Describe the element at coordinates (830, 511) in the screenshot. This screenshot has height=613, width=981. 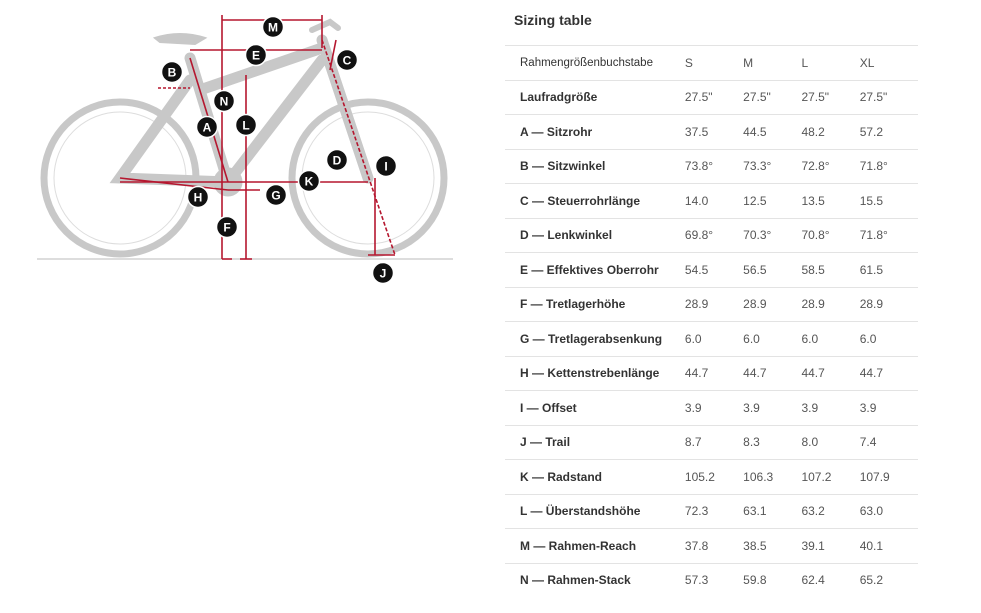
I see `cell-value: 63.2` at that location.